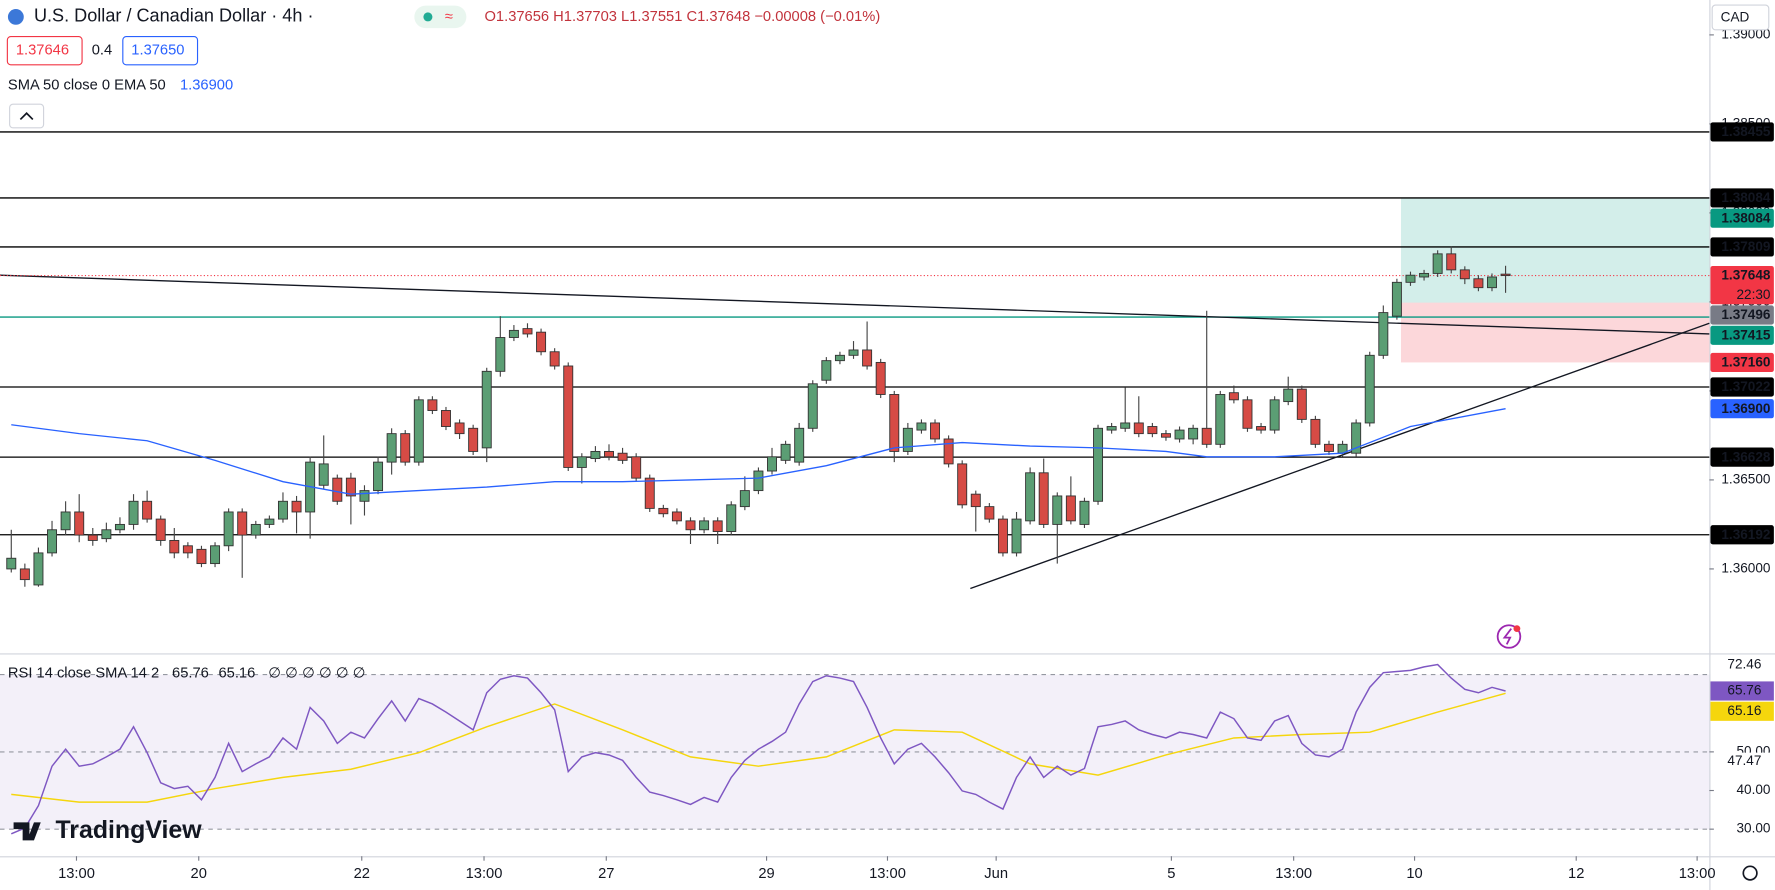  Describe the element at coordinates (1744, 760) in the screenshot. I see `rsi-mark-label: 47.47` at that location.